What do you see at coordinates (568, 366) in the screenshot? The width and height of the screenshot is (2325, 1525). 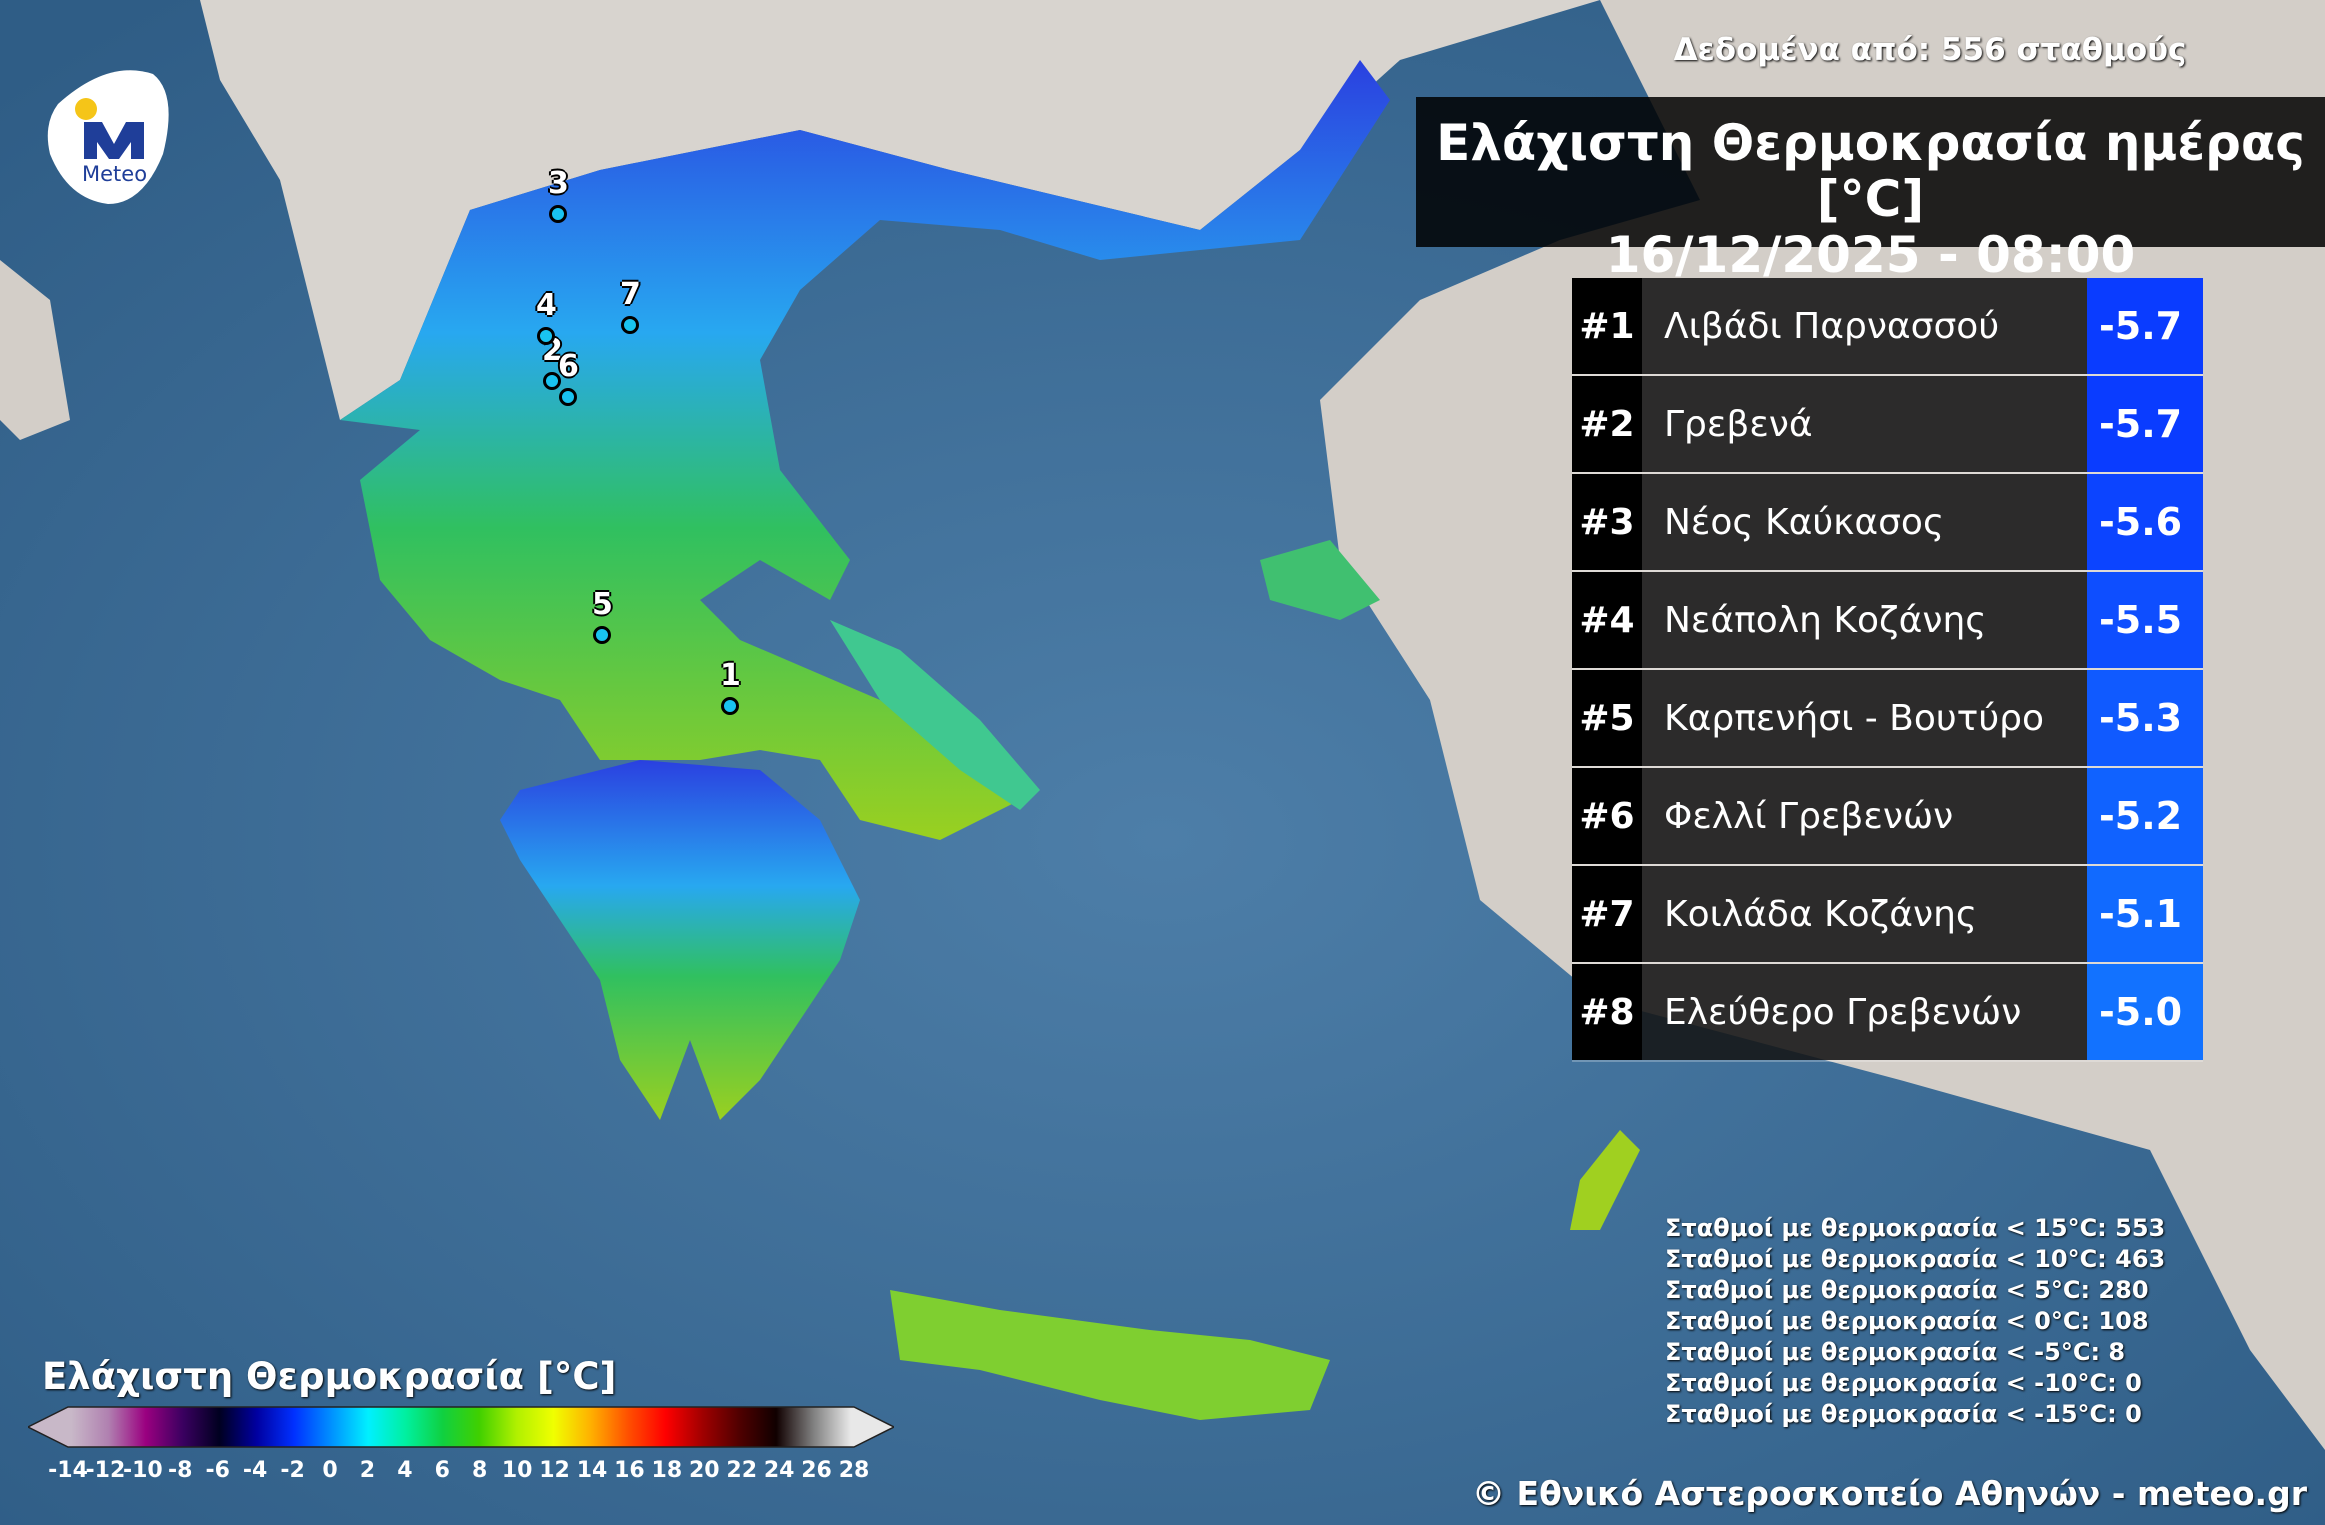 I see `station-rank-label: 6` at bounding box center [568, 366].